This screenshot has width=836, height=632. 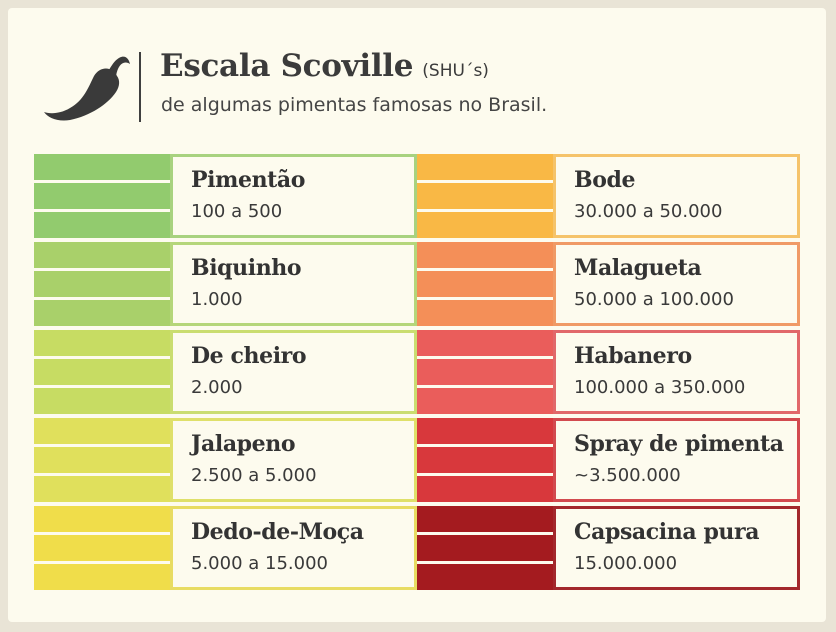 I want to click on pepper-box: Dedo-de-Moça 5.000 a 15.000, so click(x=293, y=548).